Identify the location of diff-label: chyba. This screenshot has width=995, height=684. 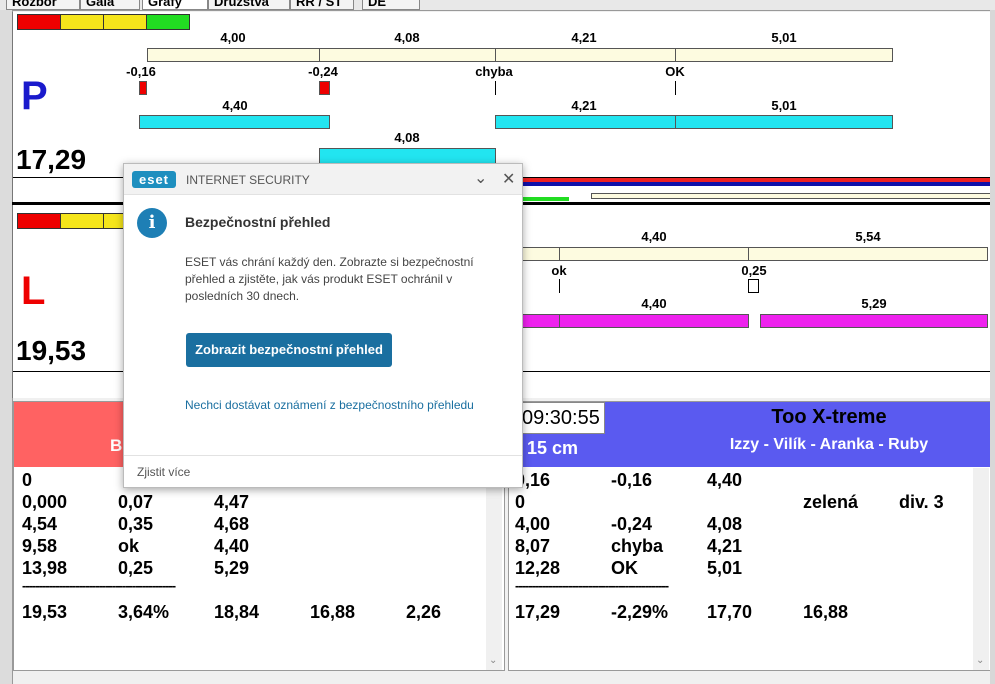
(494, 71).